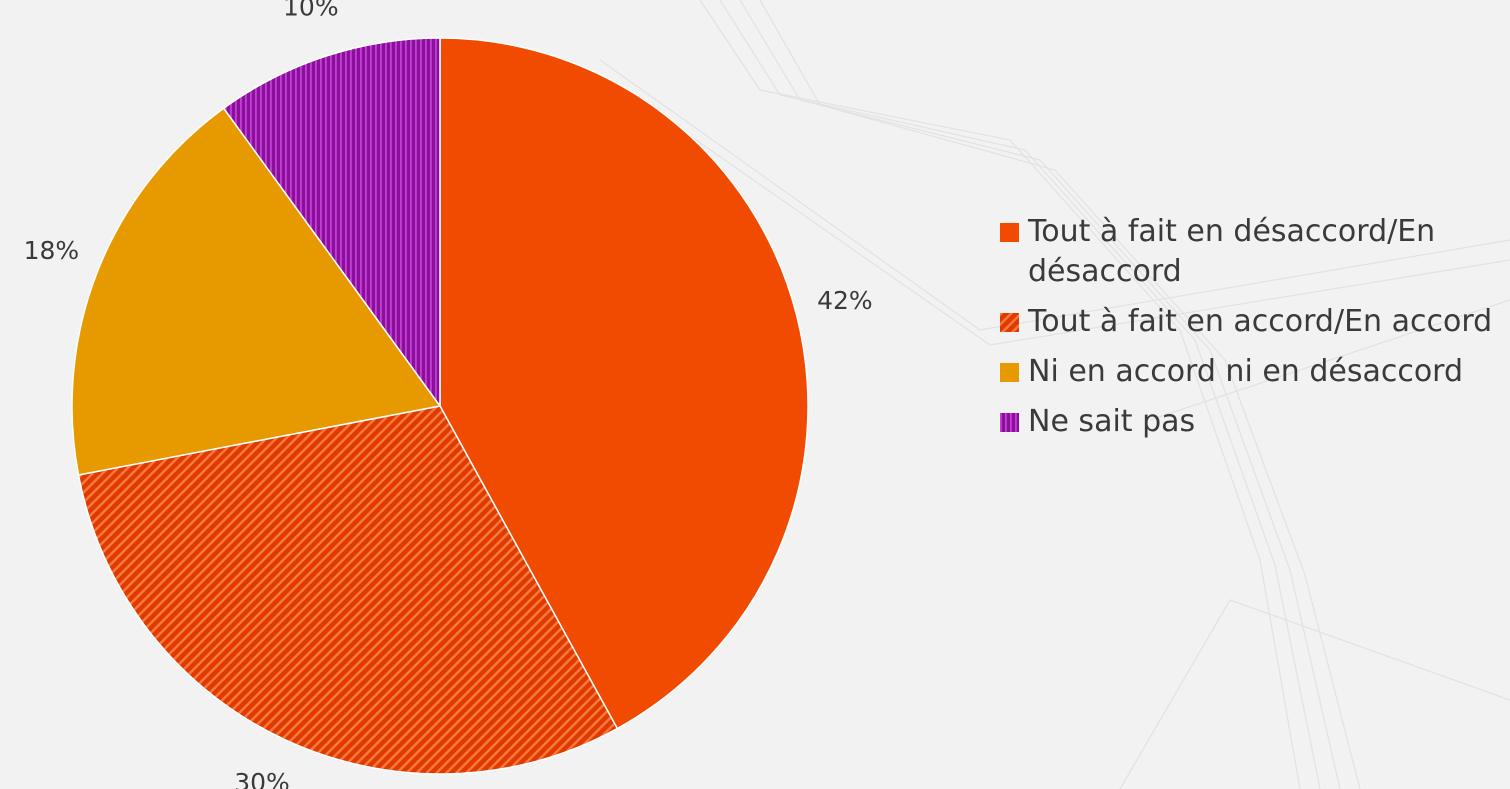 The width and height of the screenshot is (1510, 789). I want to click on legend-label: Ne sait pas, so click(1112, 421).